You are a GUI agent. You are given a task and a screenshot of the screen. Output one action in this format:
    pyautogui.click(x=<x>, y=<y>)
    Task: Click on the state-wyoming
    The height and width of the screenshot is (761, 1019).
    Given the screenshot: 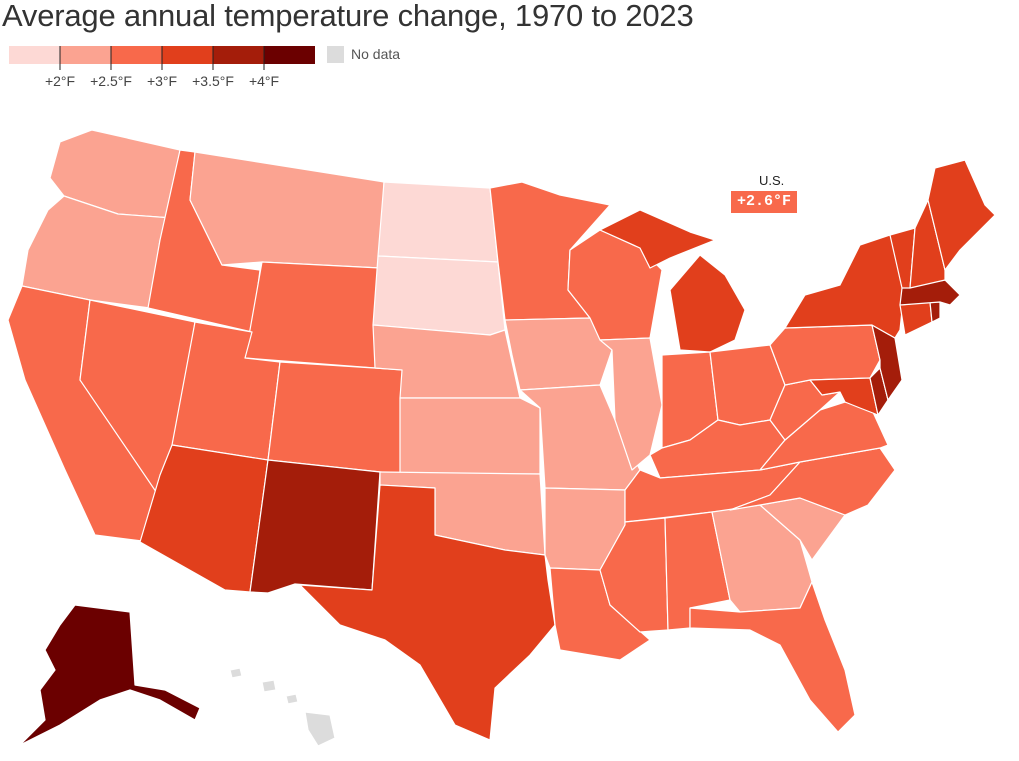 What is the action you would take?
    pyautogui.click(x=312, y=315)
    